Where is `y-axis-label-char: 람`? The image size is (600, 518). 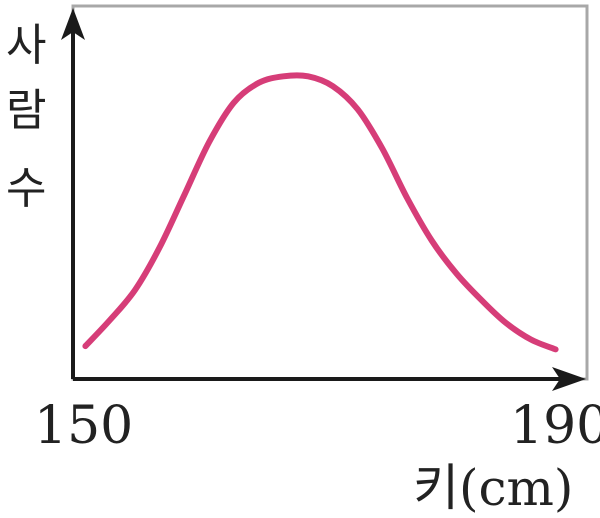 y-axis-label-char: 람 is located at coordinates (26, 110).